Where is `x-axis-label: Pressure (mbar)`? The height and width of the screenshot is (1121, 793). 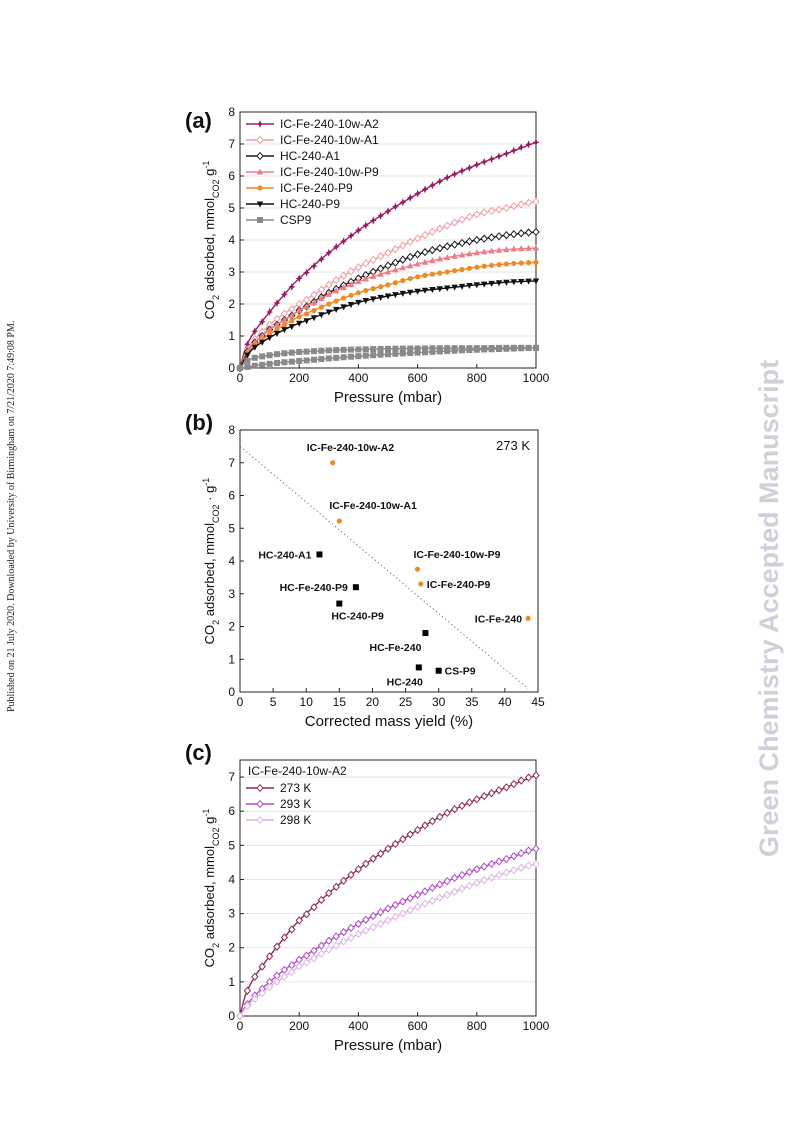
x-axis-label: Pressure (mbar) is located at coordinates (388, 1045).